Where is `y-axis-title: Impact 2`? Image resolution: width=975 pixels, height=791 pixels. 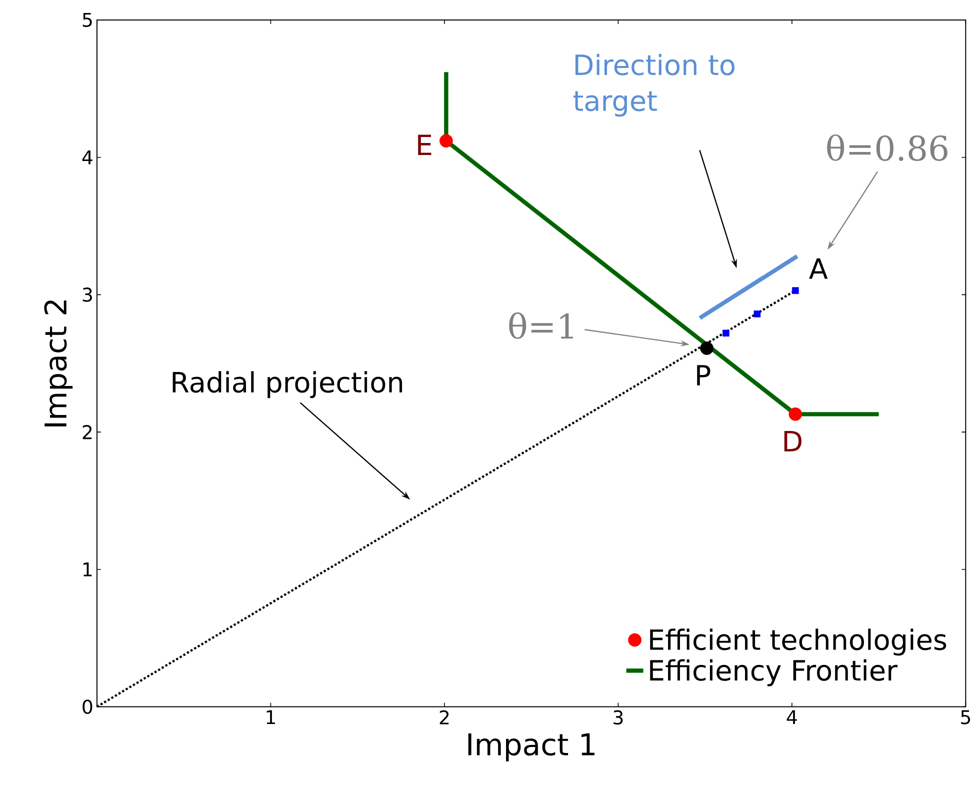 y-axis-title: Impact 2 is located at coordinates (58, 363).